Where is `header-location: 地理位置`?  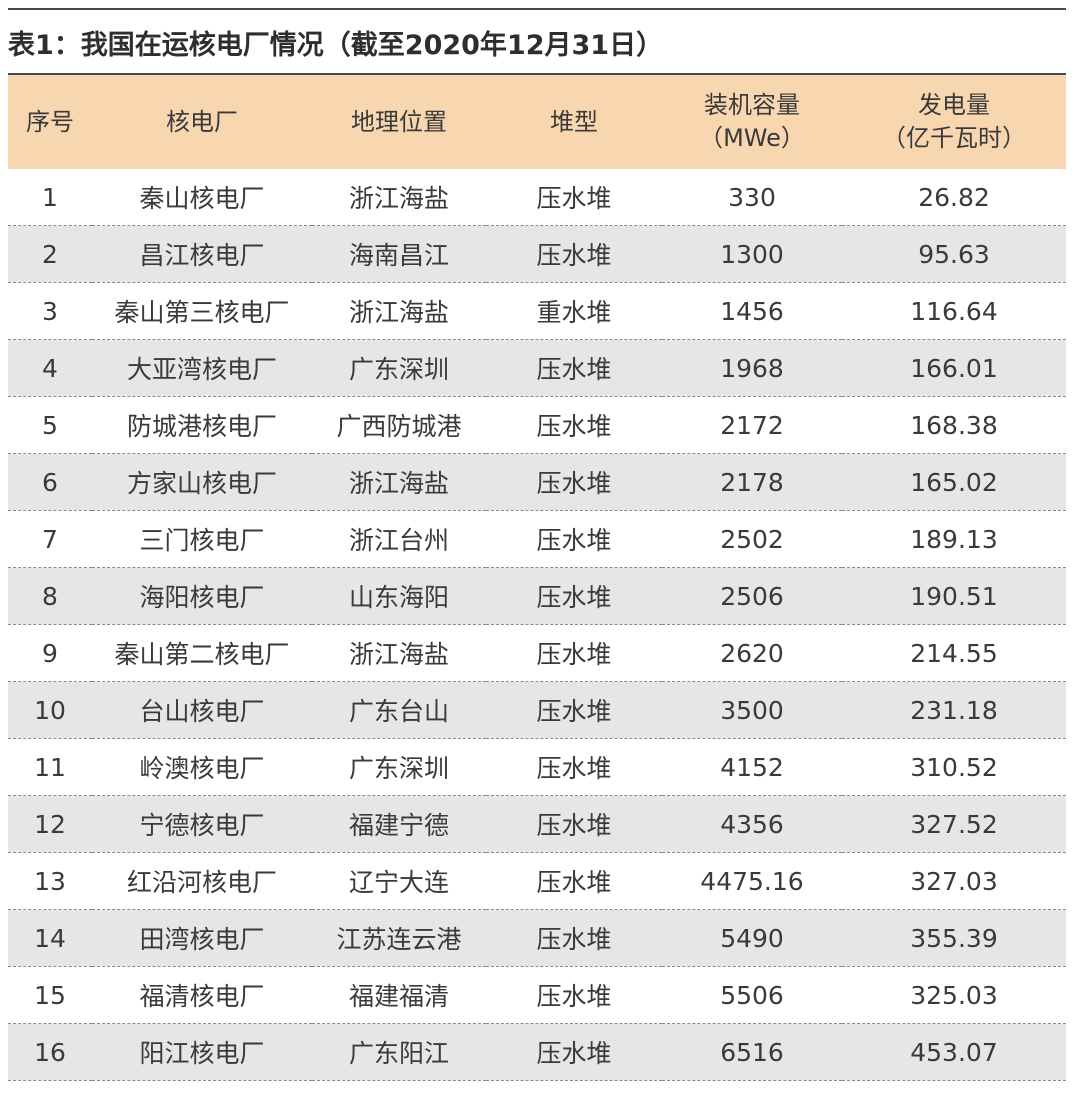 header-location: 地理位置 is located at coordinates (399, 122).